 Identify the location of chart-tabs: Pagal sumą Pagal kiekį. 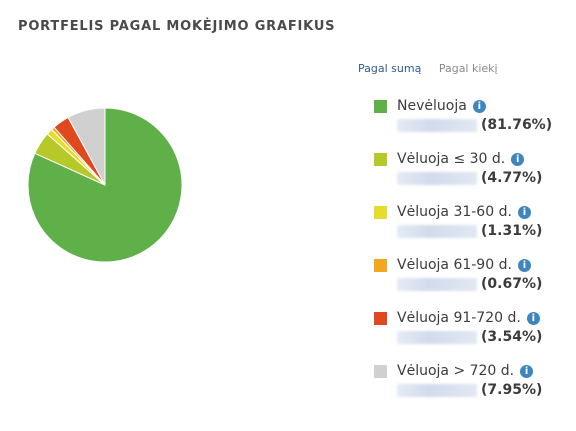
(435, 68).